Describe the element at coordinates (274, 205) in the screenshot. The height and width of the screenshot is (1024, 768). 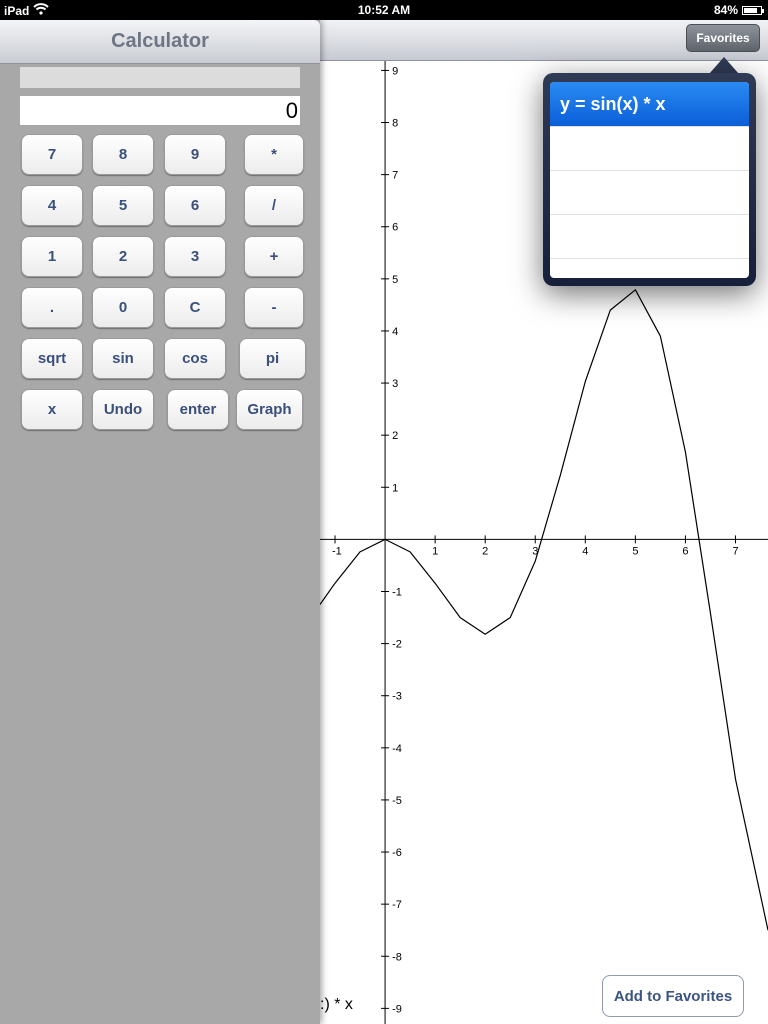
I see `divide-button: /` at that location.